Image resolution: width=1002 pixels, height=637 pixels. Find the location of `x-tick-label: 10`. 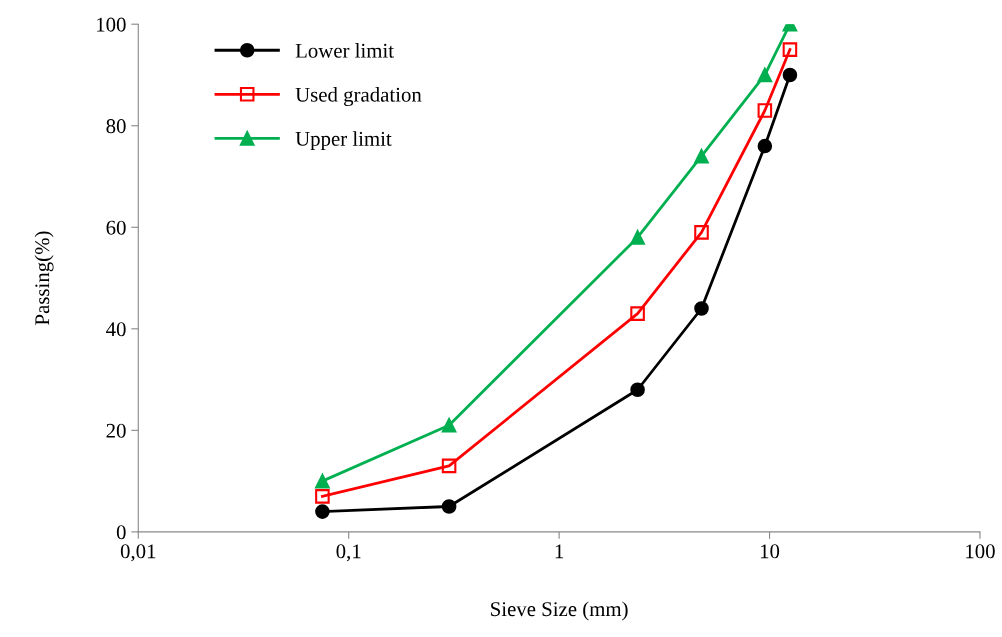

x-tick-label: 10 is located at coordinates (770, 551).